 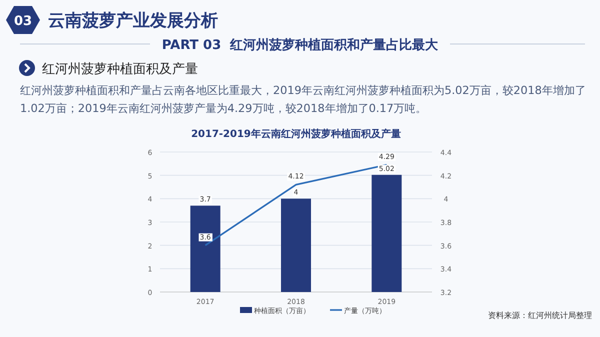 I want to click on text: 红河州菠萝种植面积和产量占云南各地区比重最大，2019年云南红河州菠萝种植面积为5.02万亩，较2018年增加了1.02万亩；2019年云南红河州菠萝产量为4.29万吨，较2018年增加了0.17万吨。, so click(x=303, y=100).